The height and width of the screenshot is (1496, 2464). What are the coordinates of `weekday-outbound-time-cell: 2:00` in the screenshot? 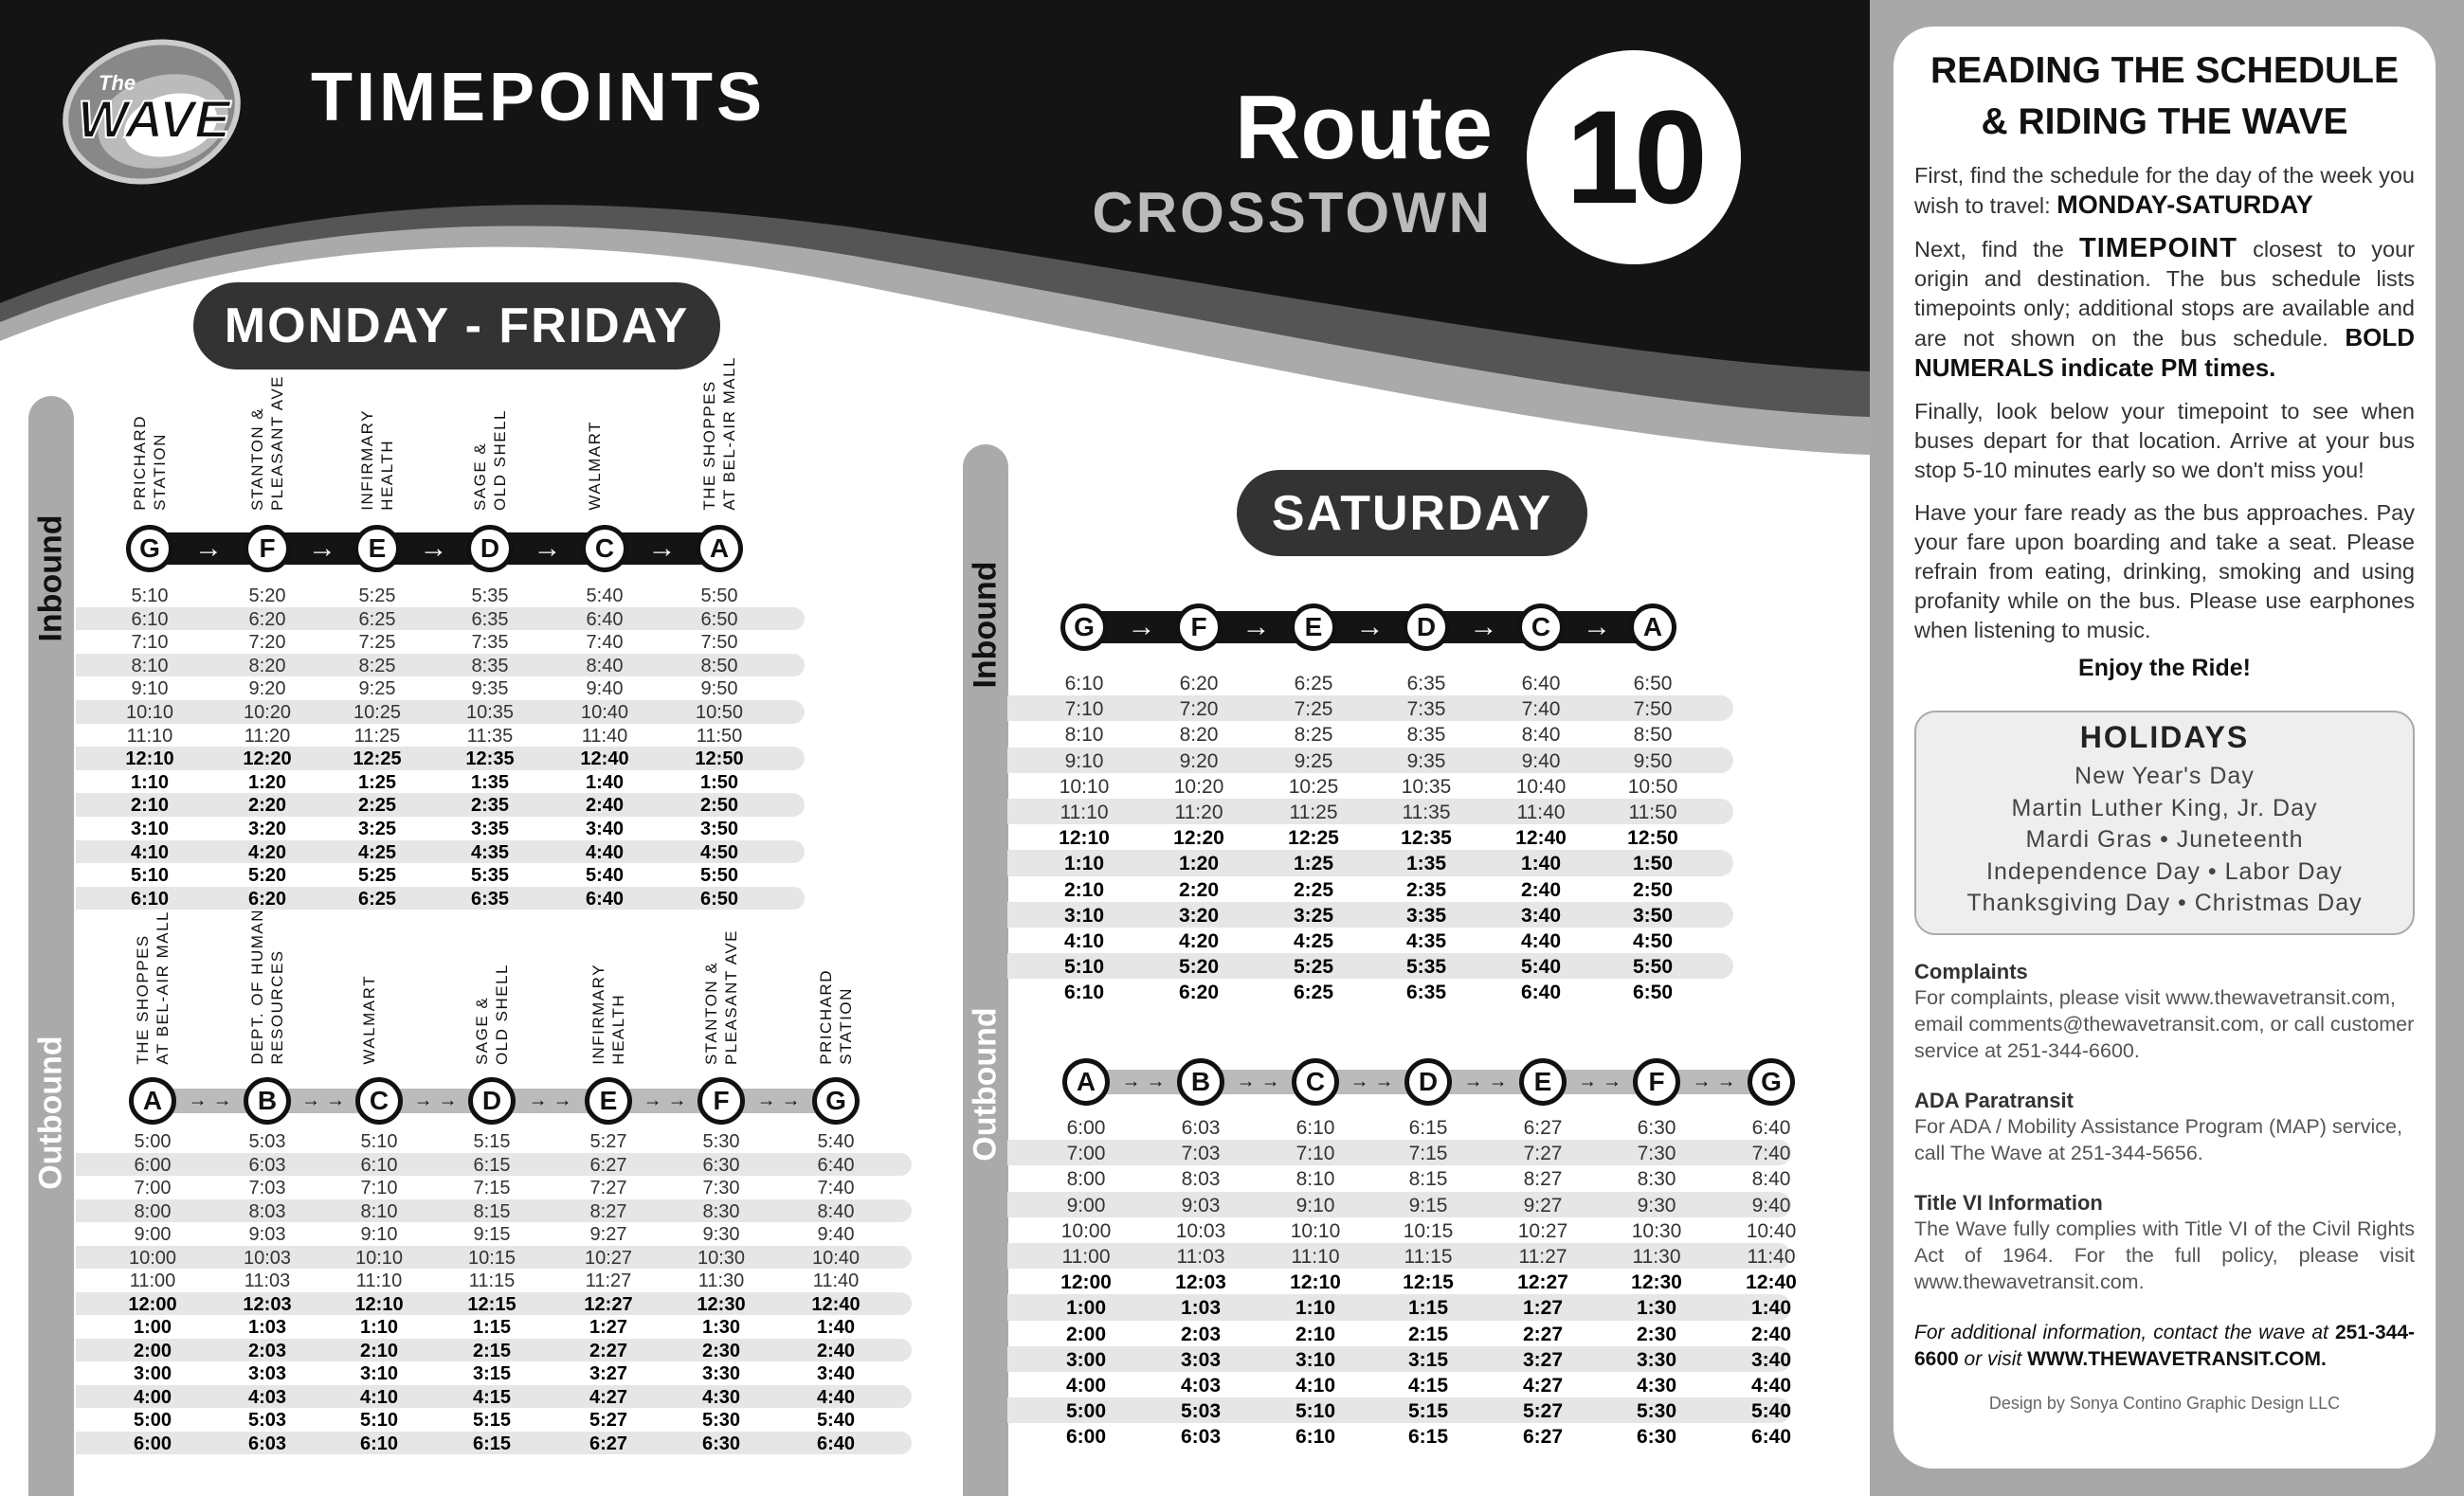 It's located at (152, 1350).